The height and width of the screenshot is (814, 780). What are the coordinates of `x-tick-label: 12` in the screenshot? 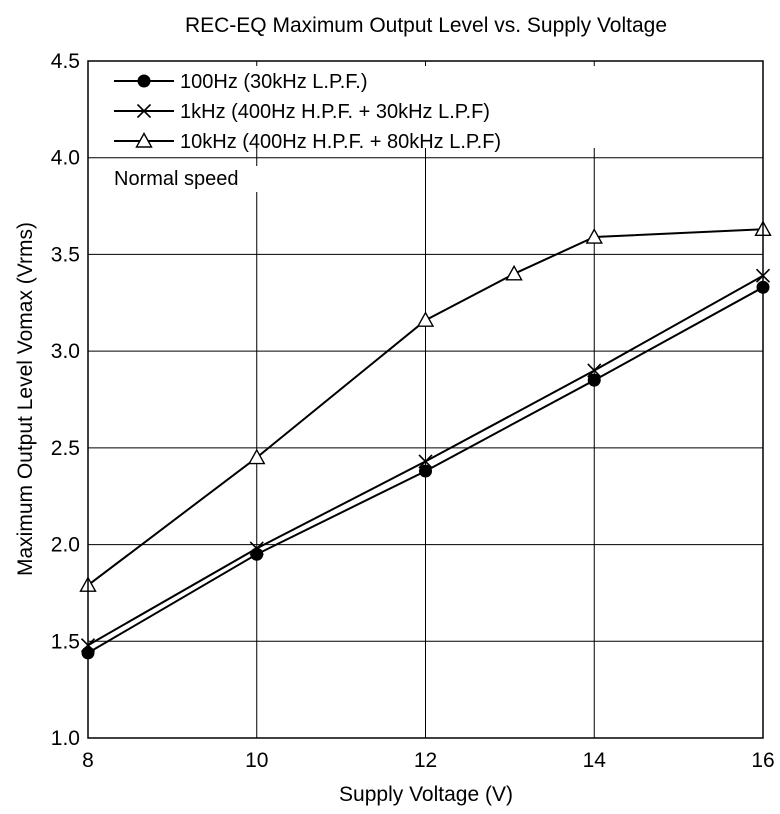 It's located at (425, 760).